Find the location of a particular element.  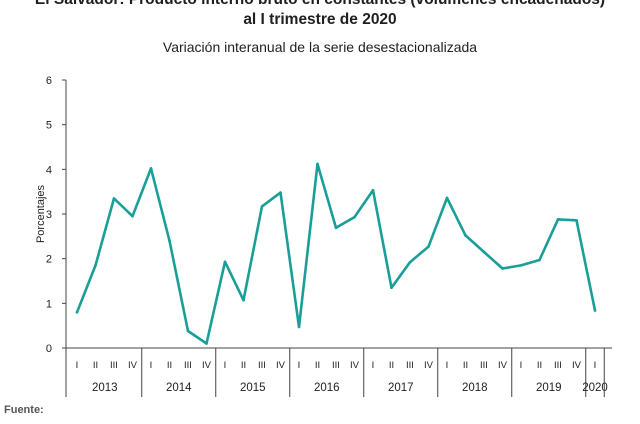

y-tick-label: 4 is located at coordinates (49, 170).